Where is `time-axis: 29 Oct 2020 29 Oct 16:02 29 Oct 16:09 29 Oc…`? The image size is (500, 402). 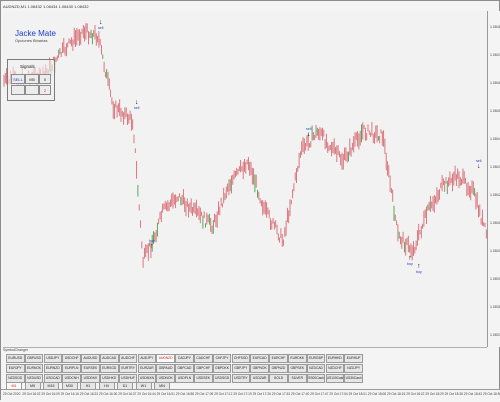 time-axis: 29 Oct 2020 29 Oct 16:02 29 Oct 16:09 29 Oc… is located at coordinates (250, 395).